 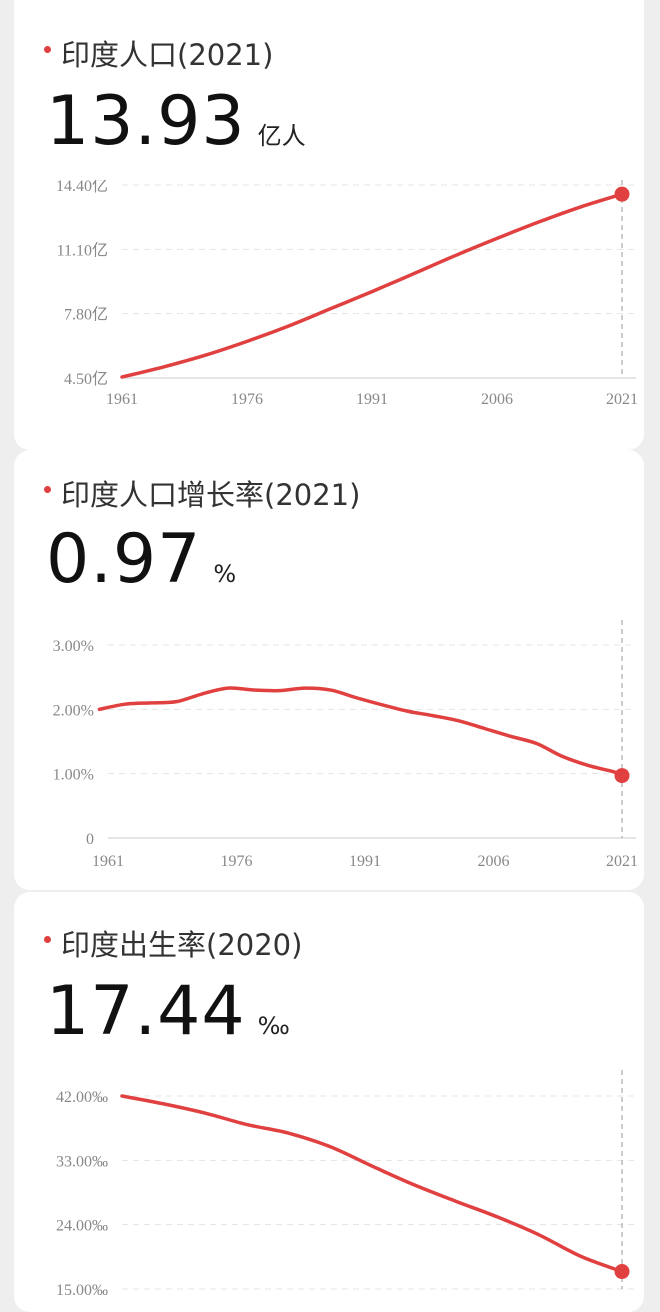 I want to click on y-tick-label: 24.00‰, so click(x=82, y=1226).